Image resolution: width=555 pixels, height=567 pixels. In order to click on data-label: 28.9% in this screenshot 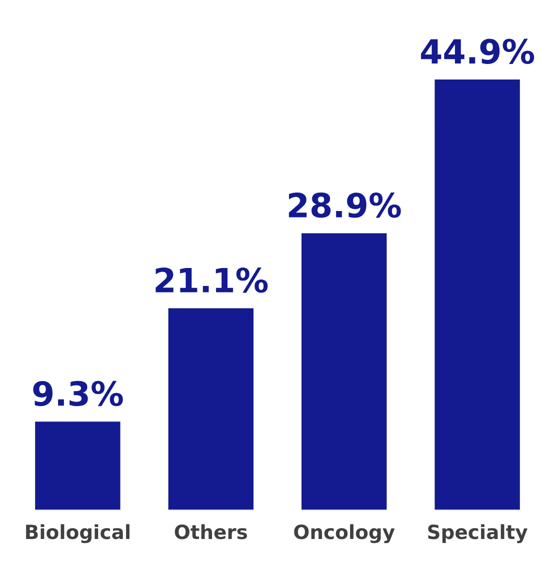, I will do `click(344, 205)`.